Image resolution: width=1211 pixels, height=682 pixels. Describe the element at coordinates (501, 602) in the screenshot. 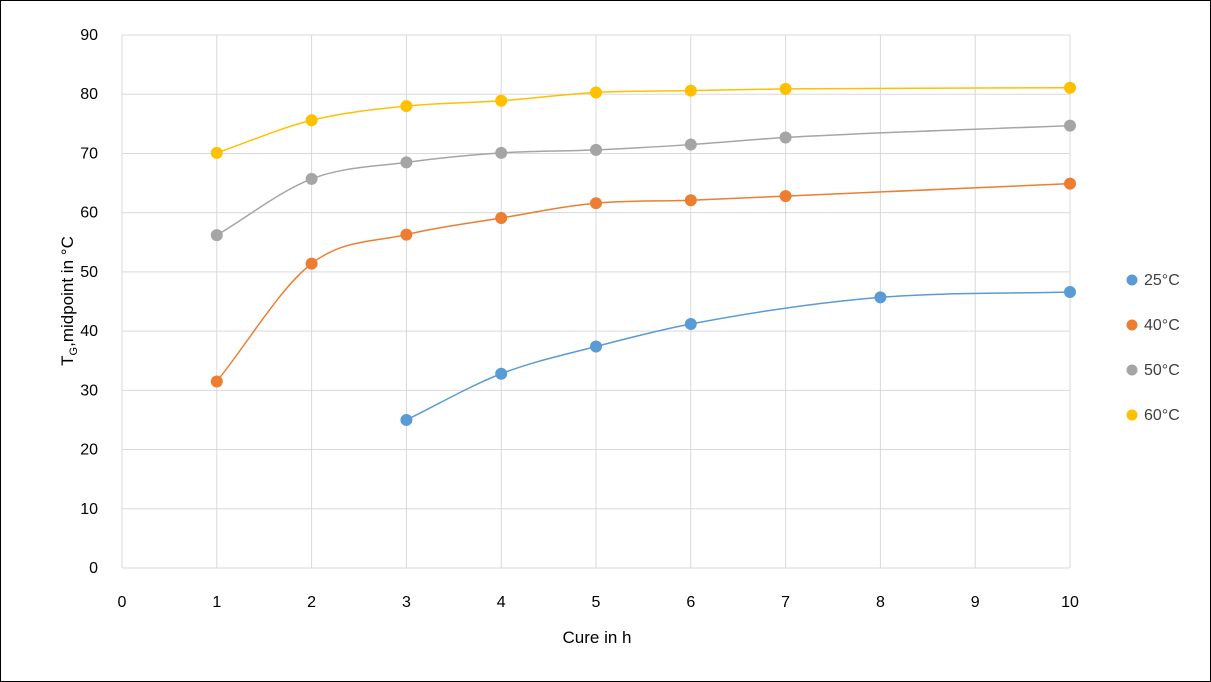

I see `x-tick-label: 4` at that location.